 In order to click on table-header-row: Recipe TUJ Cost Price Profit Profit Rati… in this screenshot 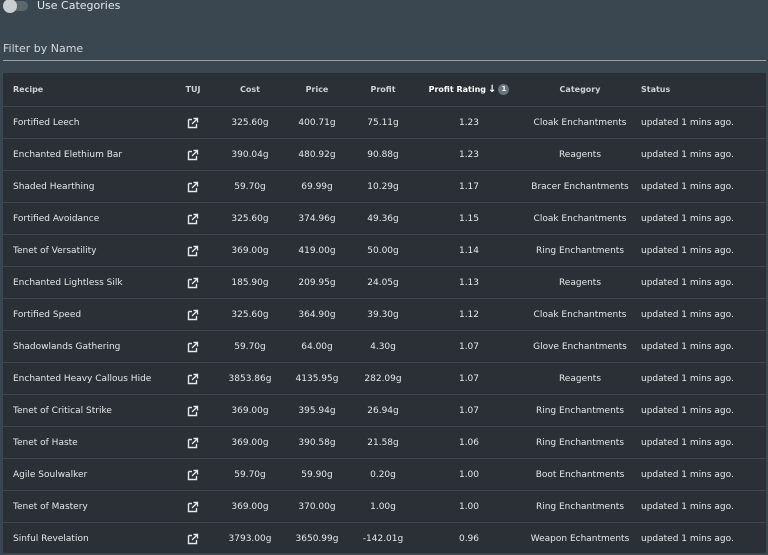, I will do `click(384, 90)`.